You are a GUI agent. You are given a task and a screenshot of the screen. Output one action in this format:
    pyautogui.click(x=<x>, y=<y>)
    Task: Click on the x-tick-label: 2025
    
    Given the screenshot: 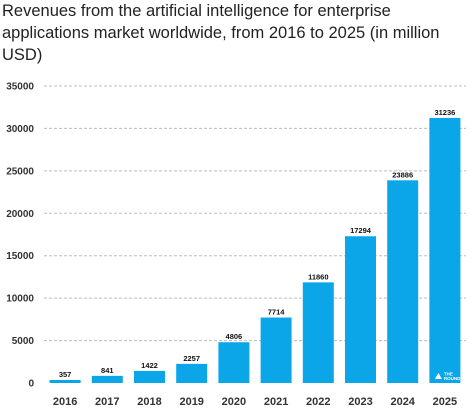 What is the action you would take?
    pyautogui.click(x=445, y=402)
    